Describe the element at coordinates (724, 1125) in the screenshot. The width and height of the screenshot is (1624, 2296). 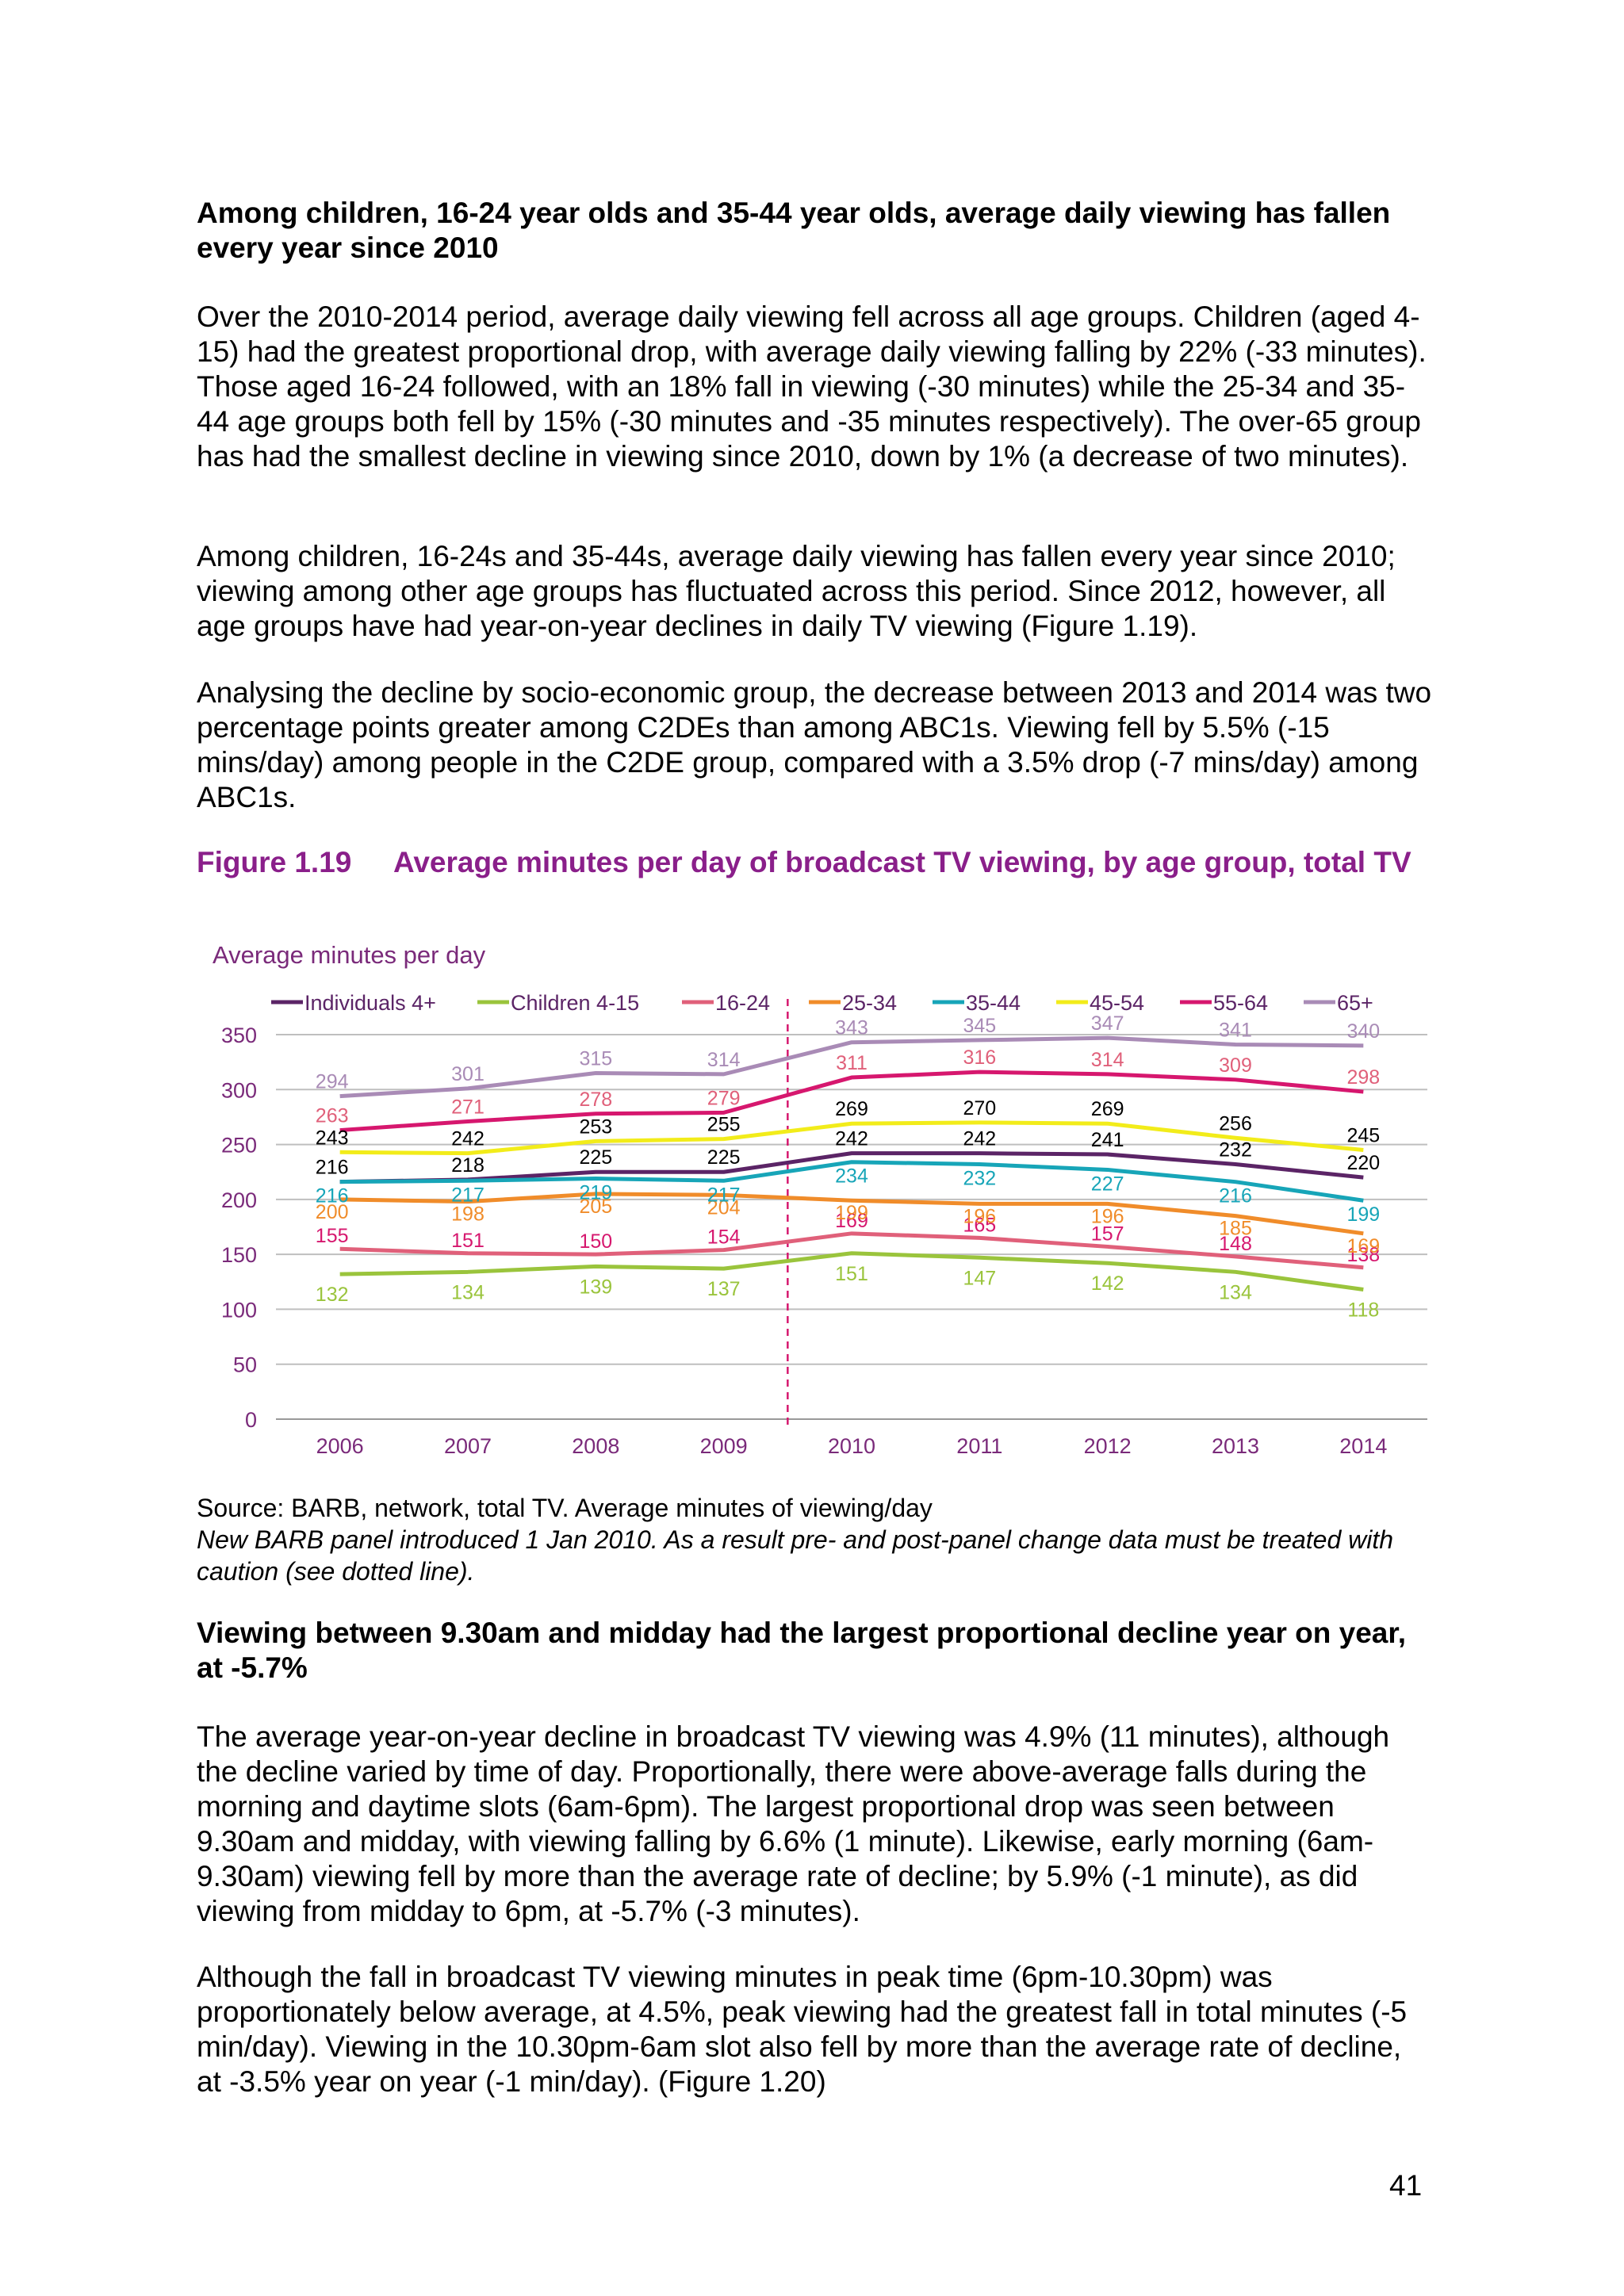
I see `data-label: 255` at that location.